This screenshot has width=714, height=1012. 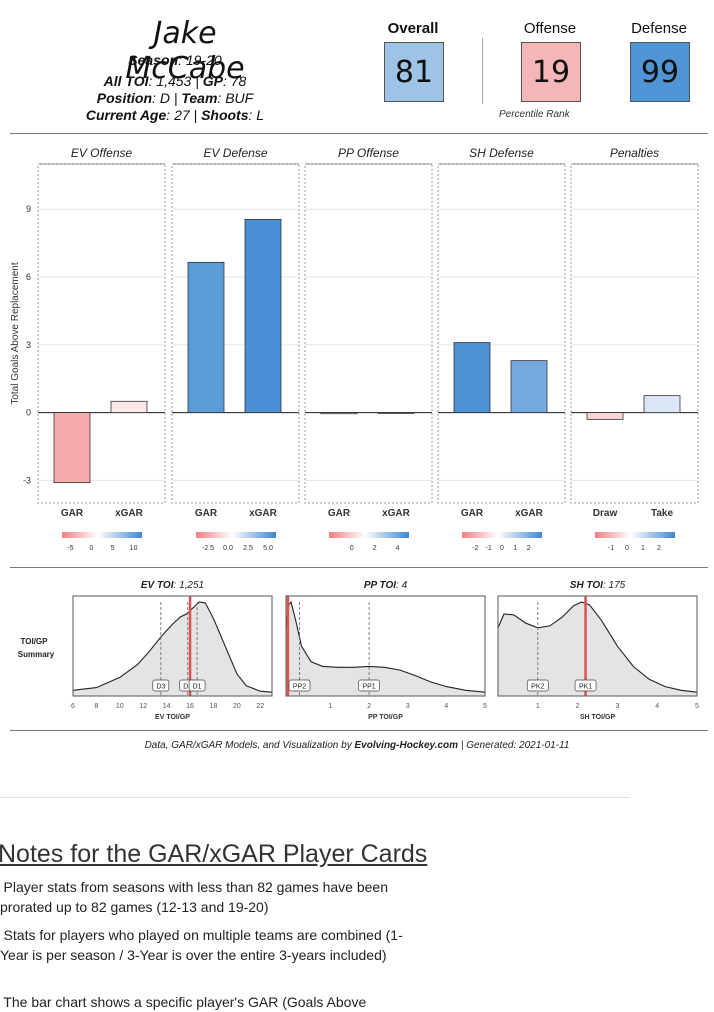 What do you see at coordinates (368, 153) in the screenshot?
I see `facet-title: PP Offense` at bounding box center [368, 153].